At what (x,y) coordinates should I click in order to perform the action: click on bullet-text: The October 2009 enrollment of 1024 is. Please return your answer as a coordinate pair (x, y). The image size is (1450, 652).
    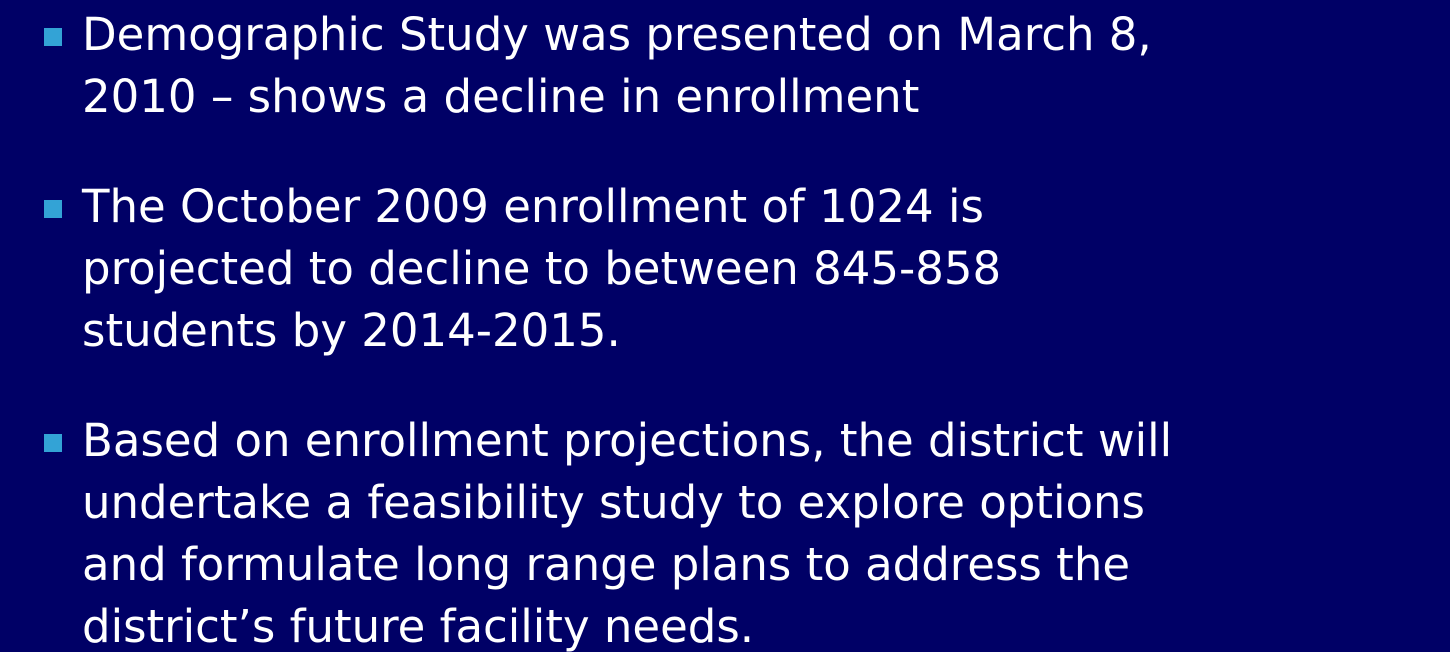
    Looking at the image, I should click on (533, 206).